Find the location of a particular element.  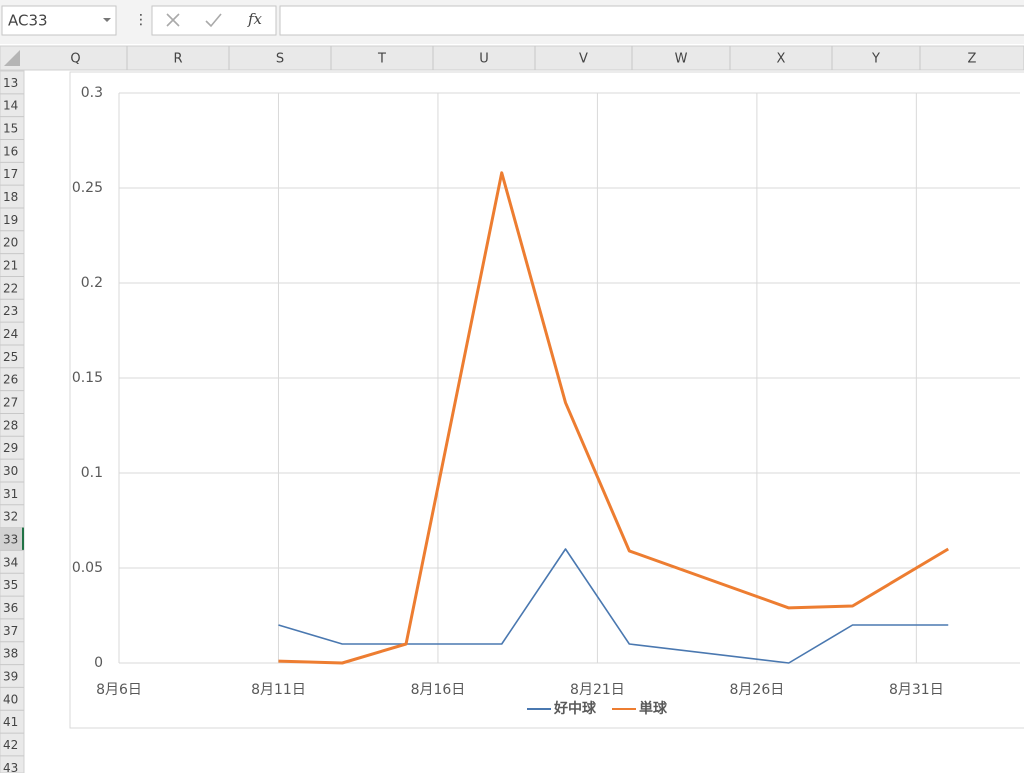

row-header: 29 is located at coordinates (10, 448).